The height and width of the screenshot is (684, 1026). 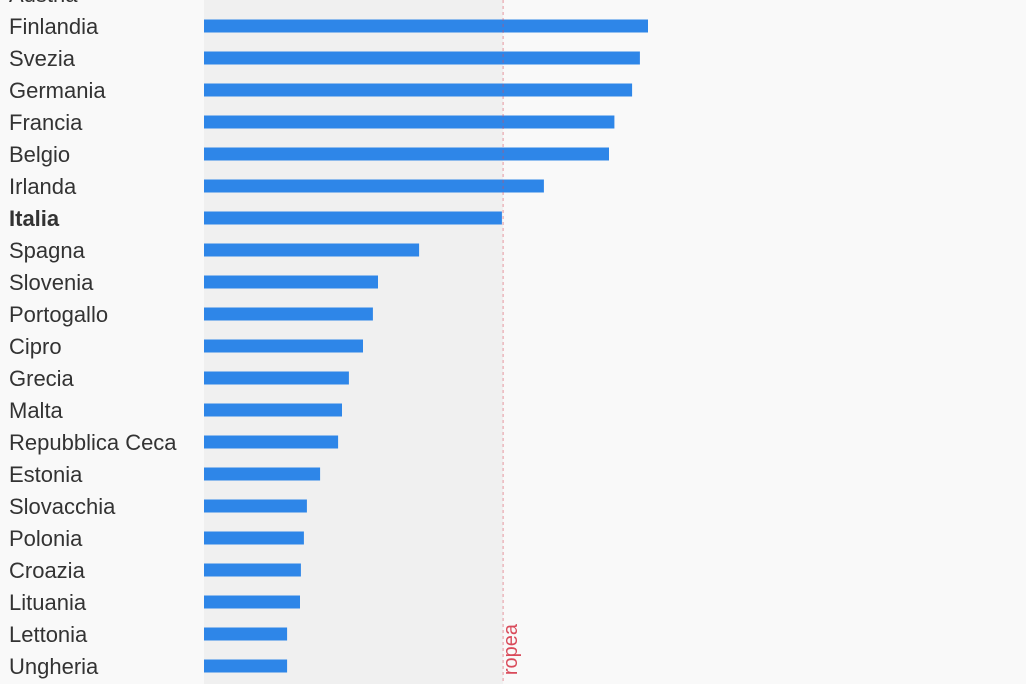 I want to click on category-label: Portogallo, so click(x=58, y=314).